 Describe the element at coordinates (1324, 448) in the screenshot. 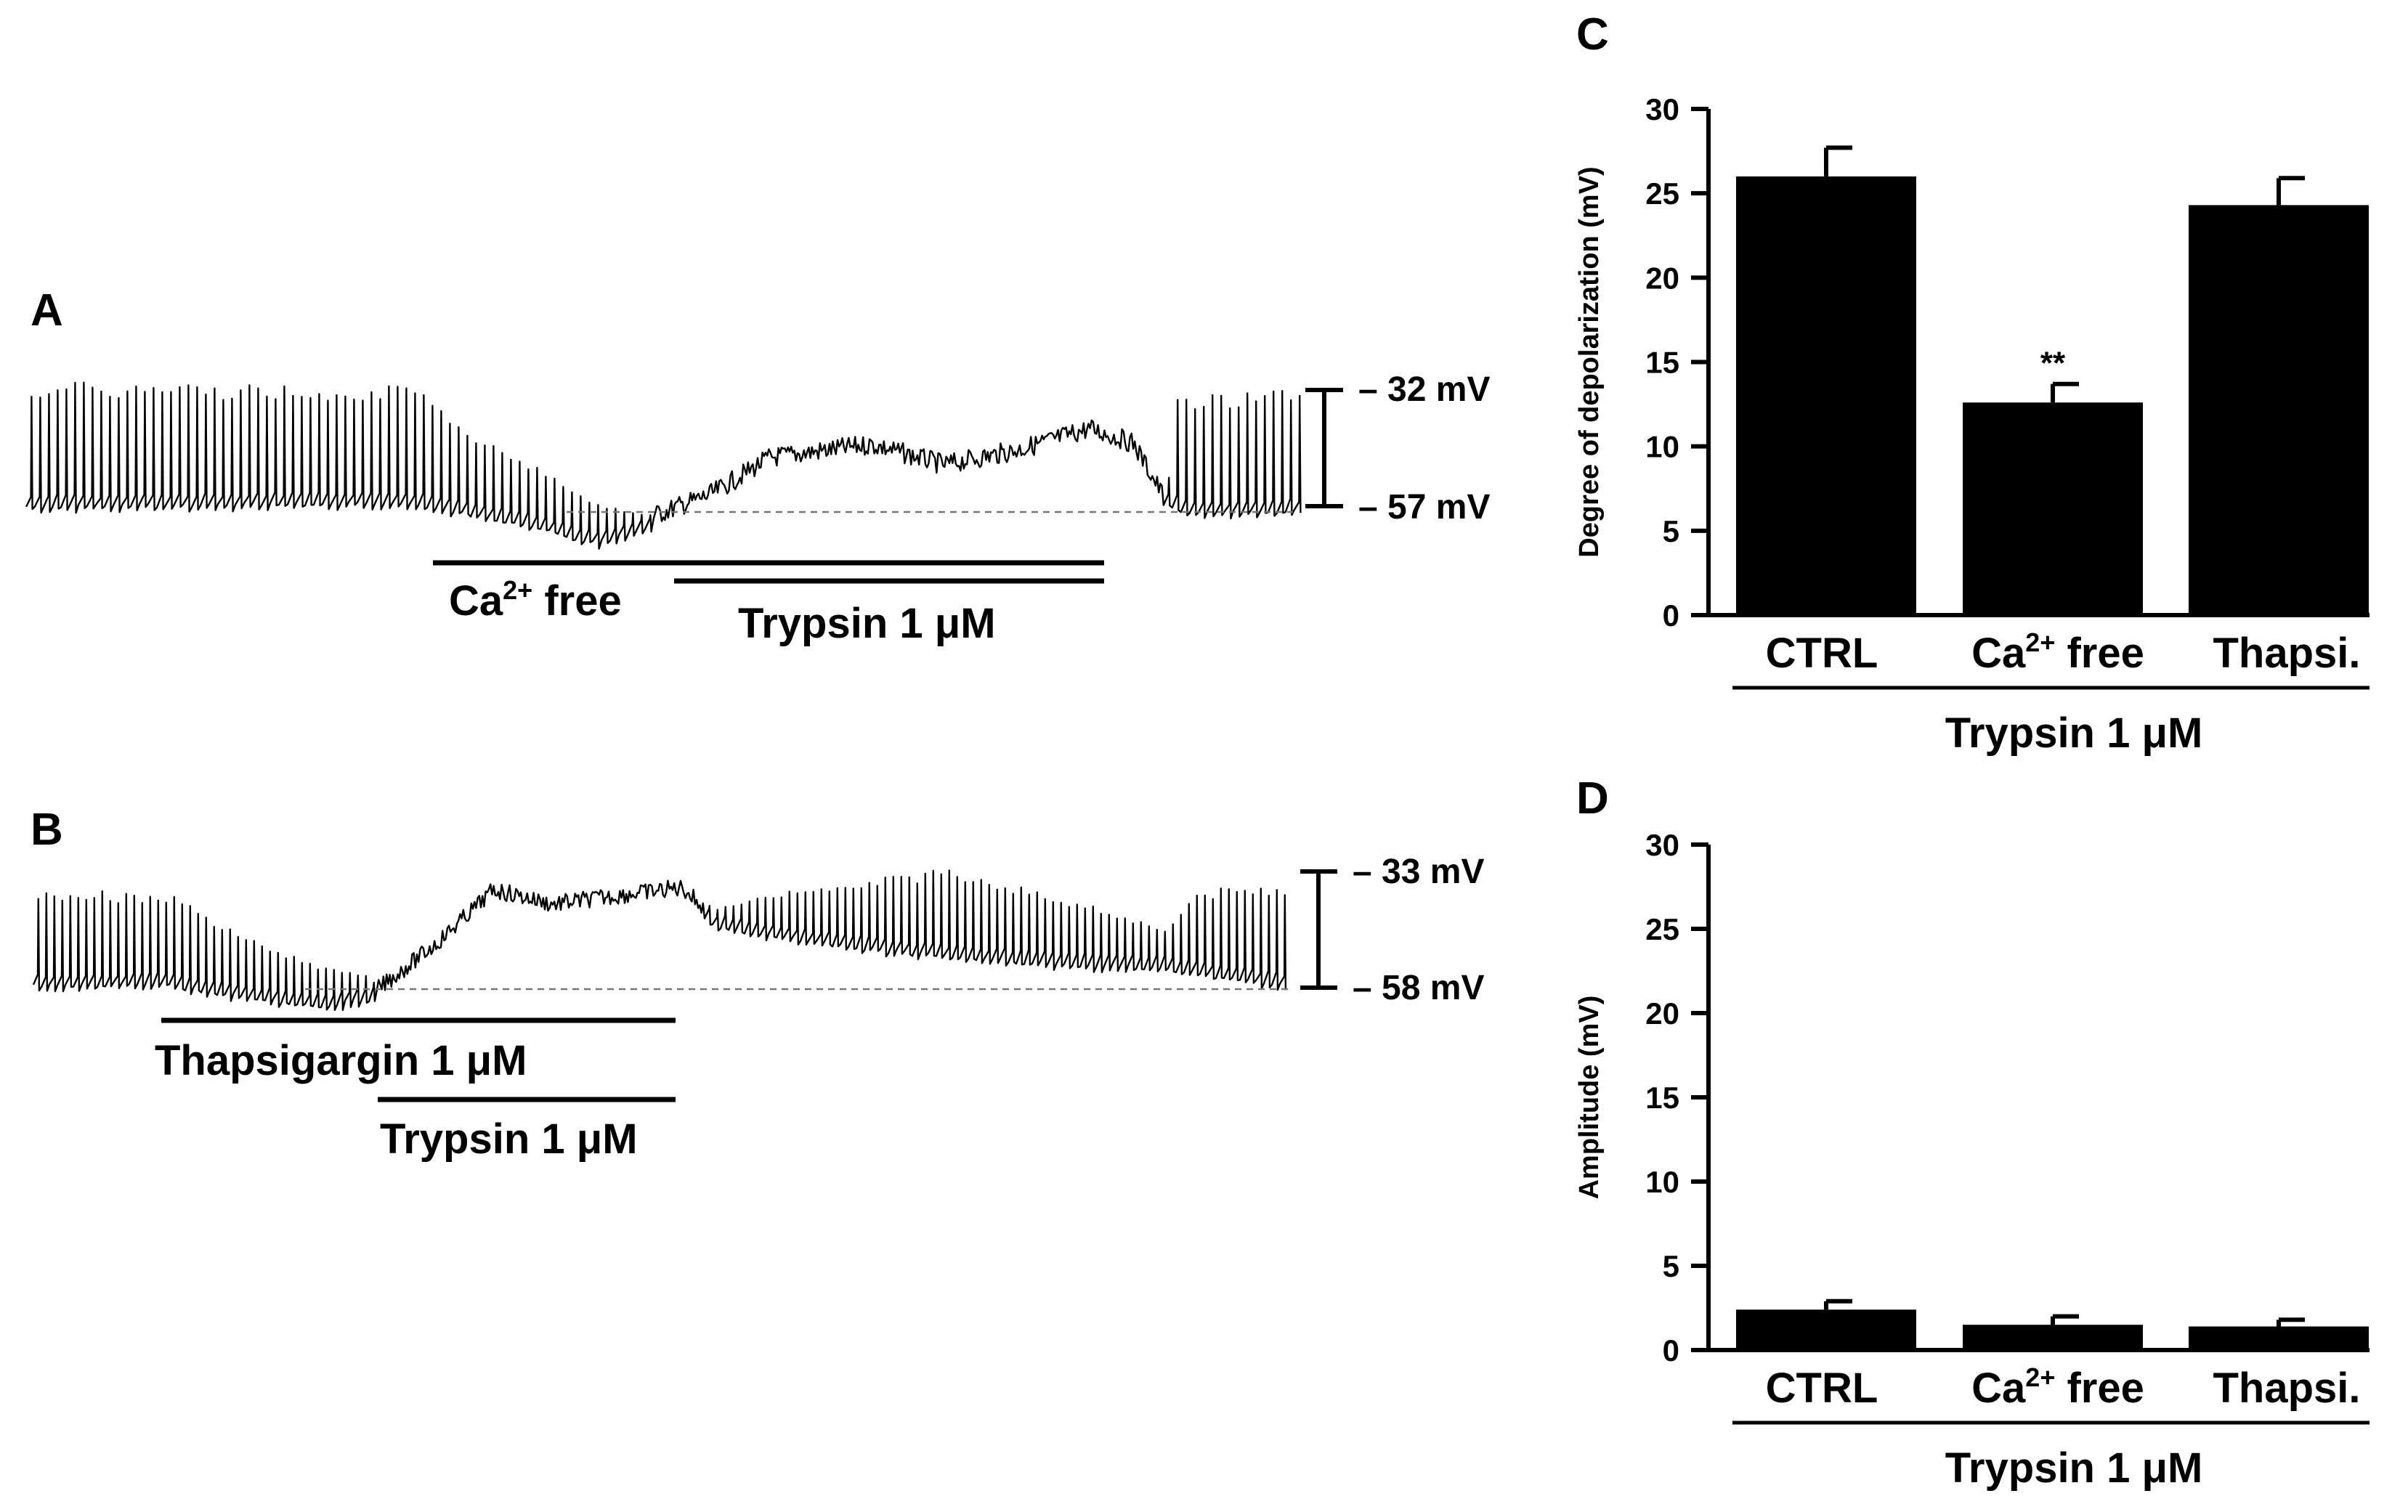

I see `panel-a-scale-bar` at that location.